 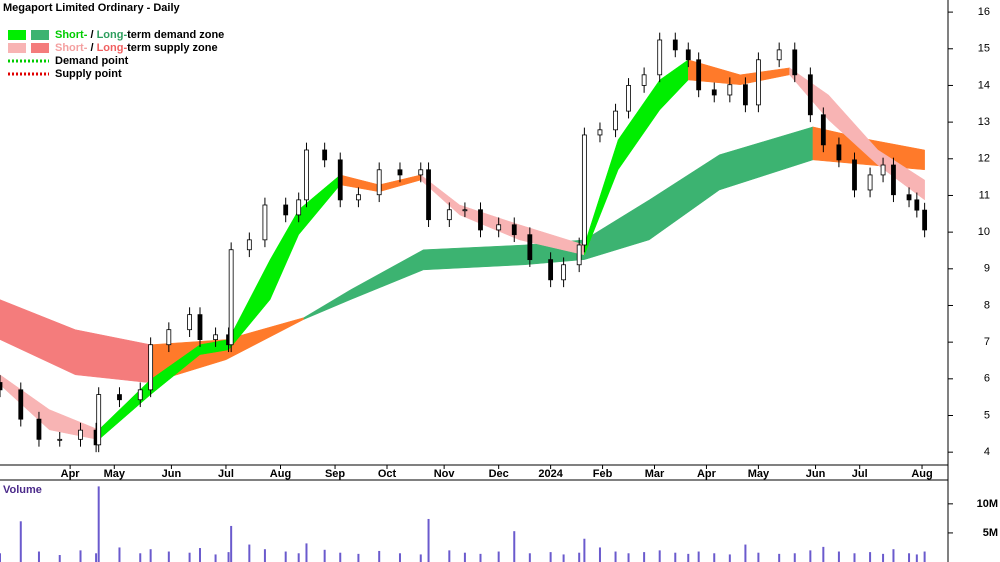 What do you see at coordinates (463, 524) in the screenshot?
I see `volume-bars` at bounding box center [463, 524].